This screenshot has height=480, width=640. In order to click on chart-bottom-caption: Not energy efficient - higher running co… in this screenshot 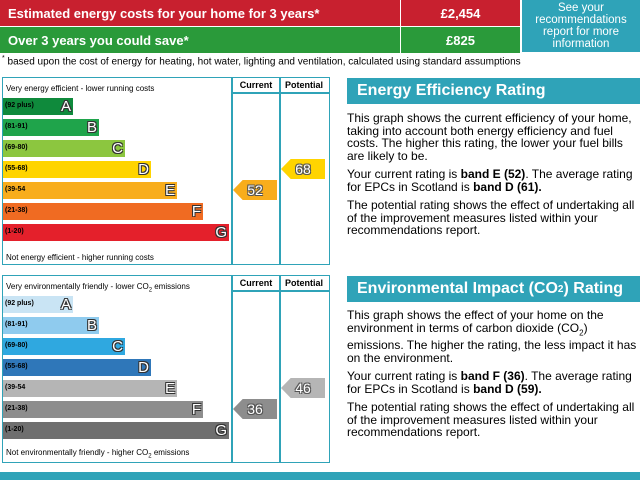, I will do `click(80, 257)`.